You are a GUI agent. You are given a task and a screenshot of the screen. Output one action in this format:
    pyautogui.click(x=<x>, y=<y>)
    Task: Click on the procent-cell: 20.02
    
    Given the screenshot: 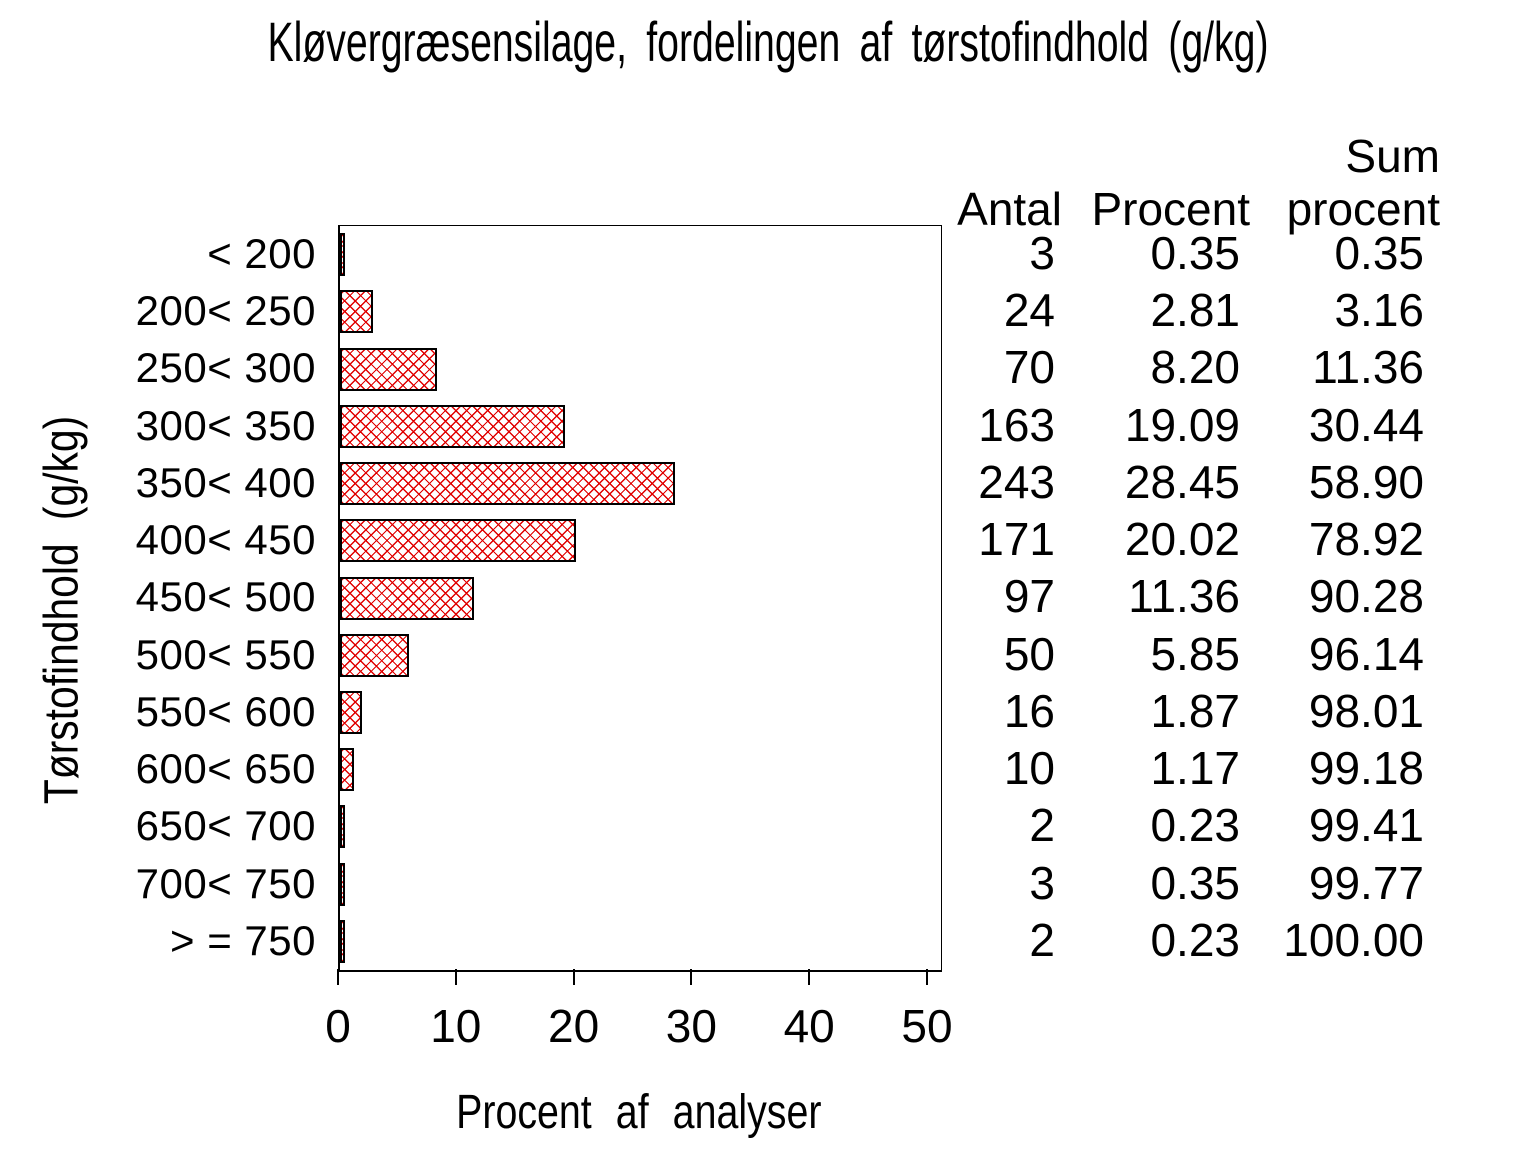 What is the action you would take?
    pyautogui.click(x=1182, y=539)
    